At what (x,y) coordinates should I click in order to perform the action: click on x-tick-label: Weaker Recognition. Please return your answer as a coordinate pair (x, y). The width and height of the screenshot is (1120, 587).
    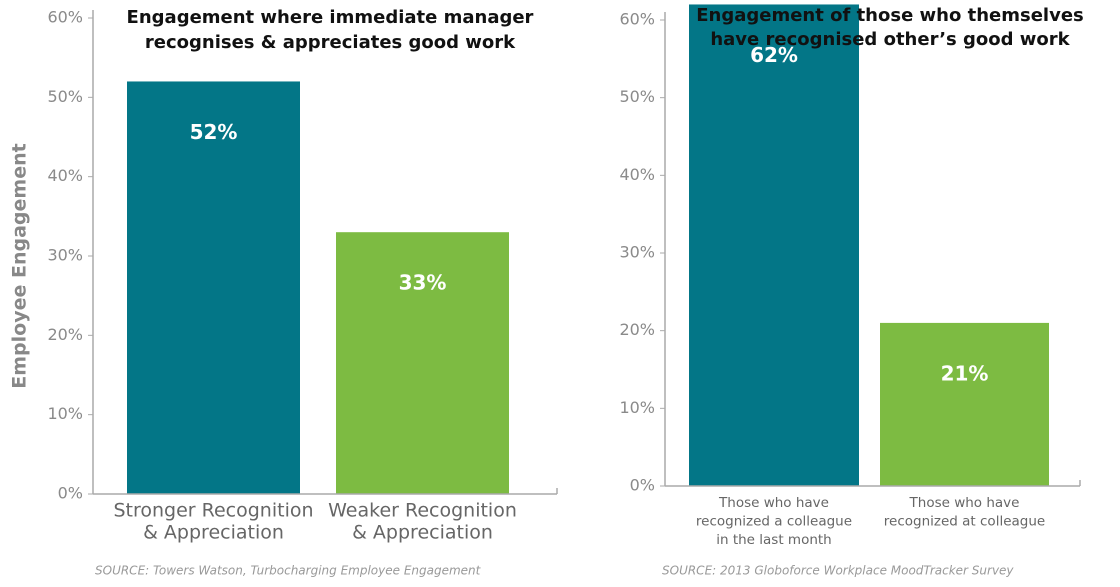
    Looking at the image, I should click on (422, 511).